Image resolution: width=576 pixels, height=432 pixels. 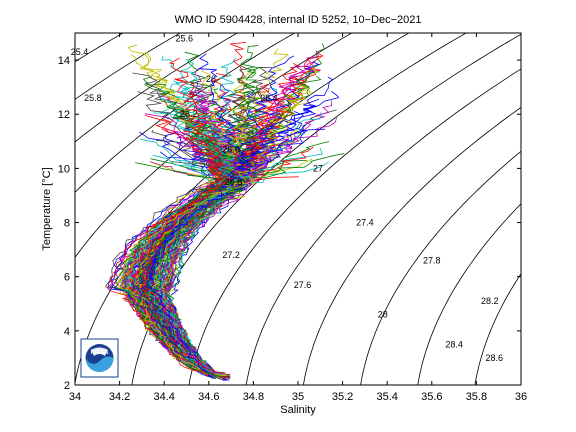 I want to click on x-tick-label: 34.8, so click(x=253, y=397).